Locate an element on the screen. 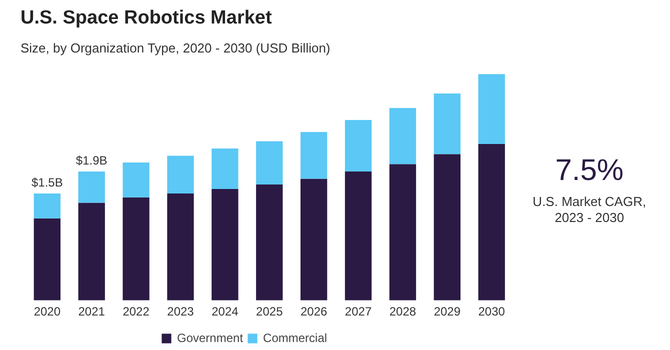  annotation: $1.5B is located at coordinates (47, 183).